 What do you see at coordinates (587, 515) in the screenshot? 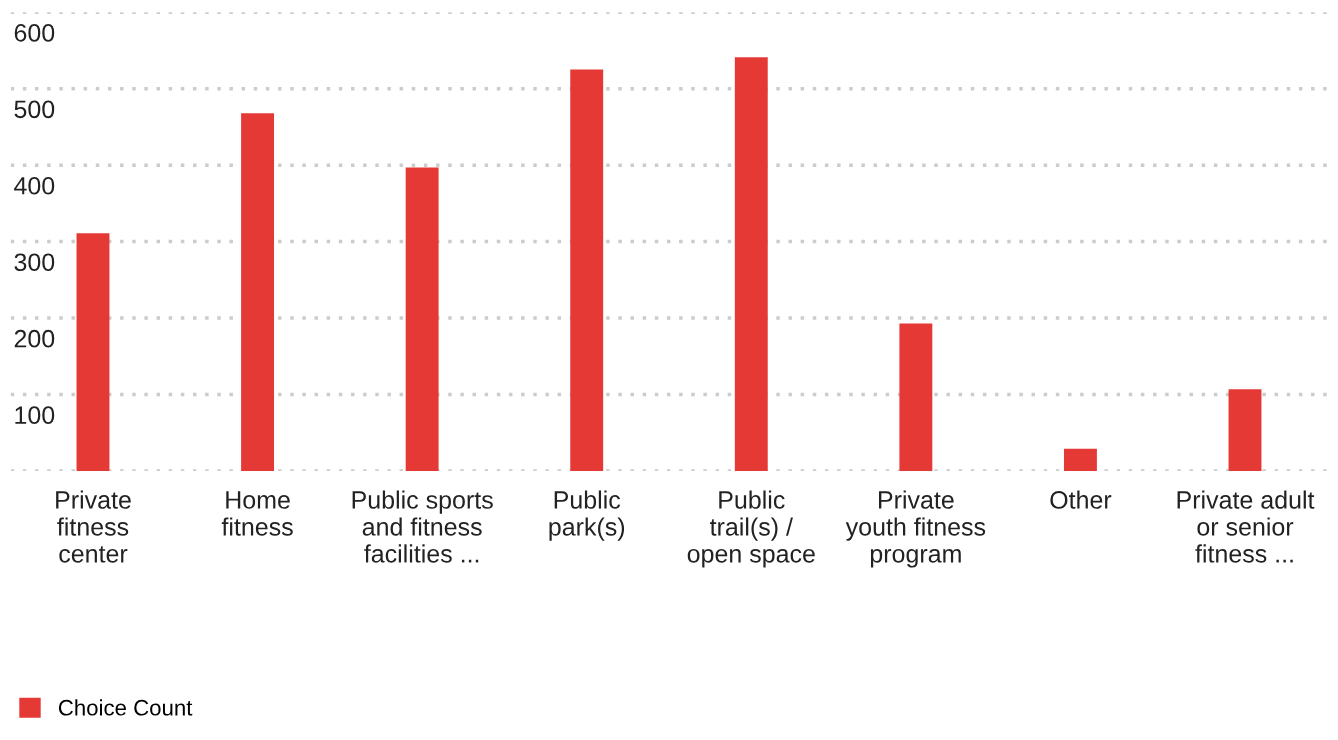
I see `x-tick-label: Public park(s)` at bounding box center [587, 515].